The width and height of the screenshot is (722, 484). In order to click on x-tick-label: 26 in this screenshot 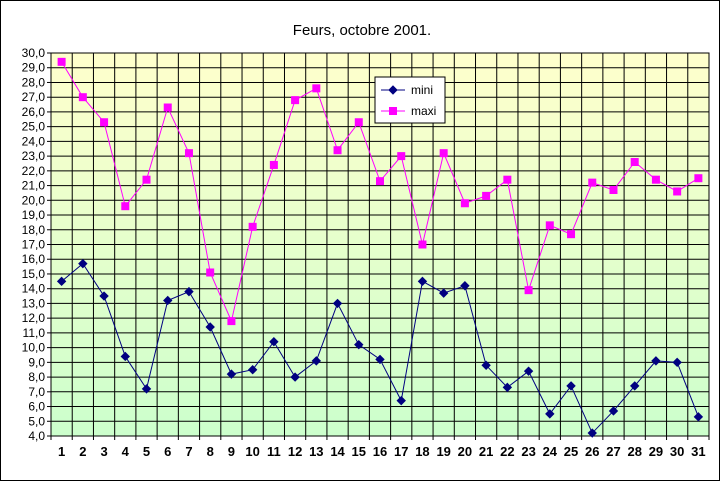, I will do `click(592, 451)`.